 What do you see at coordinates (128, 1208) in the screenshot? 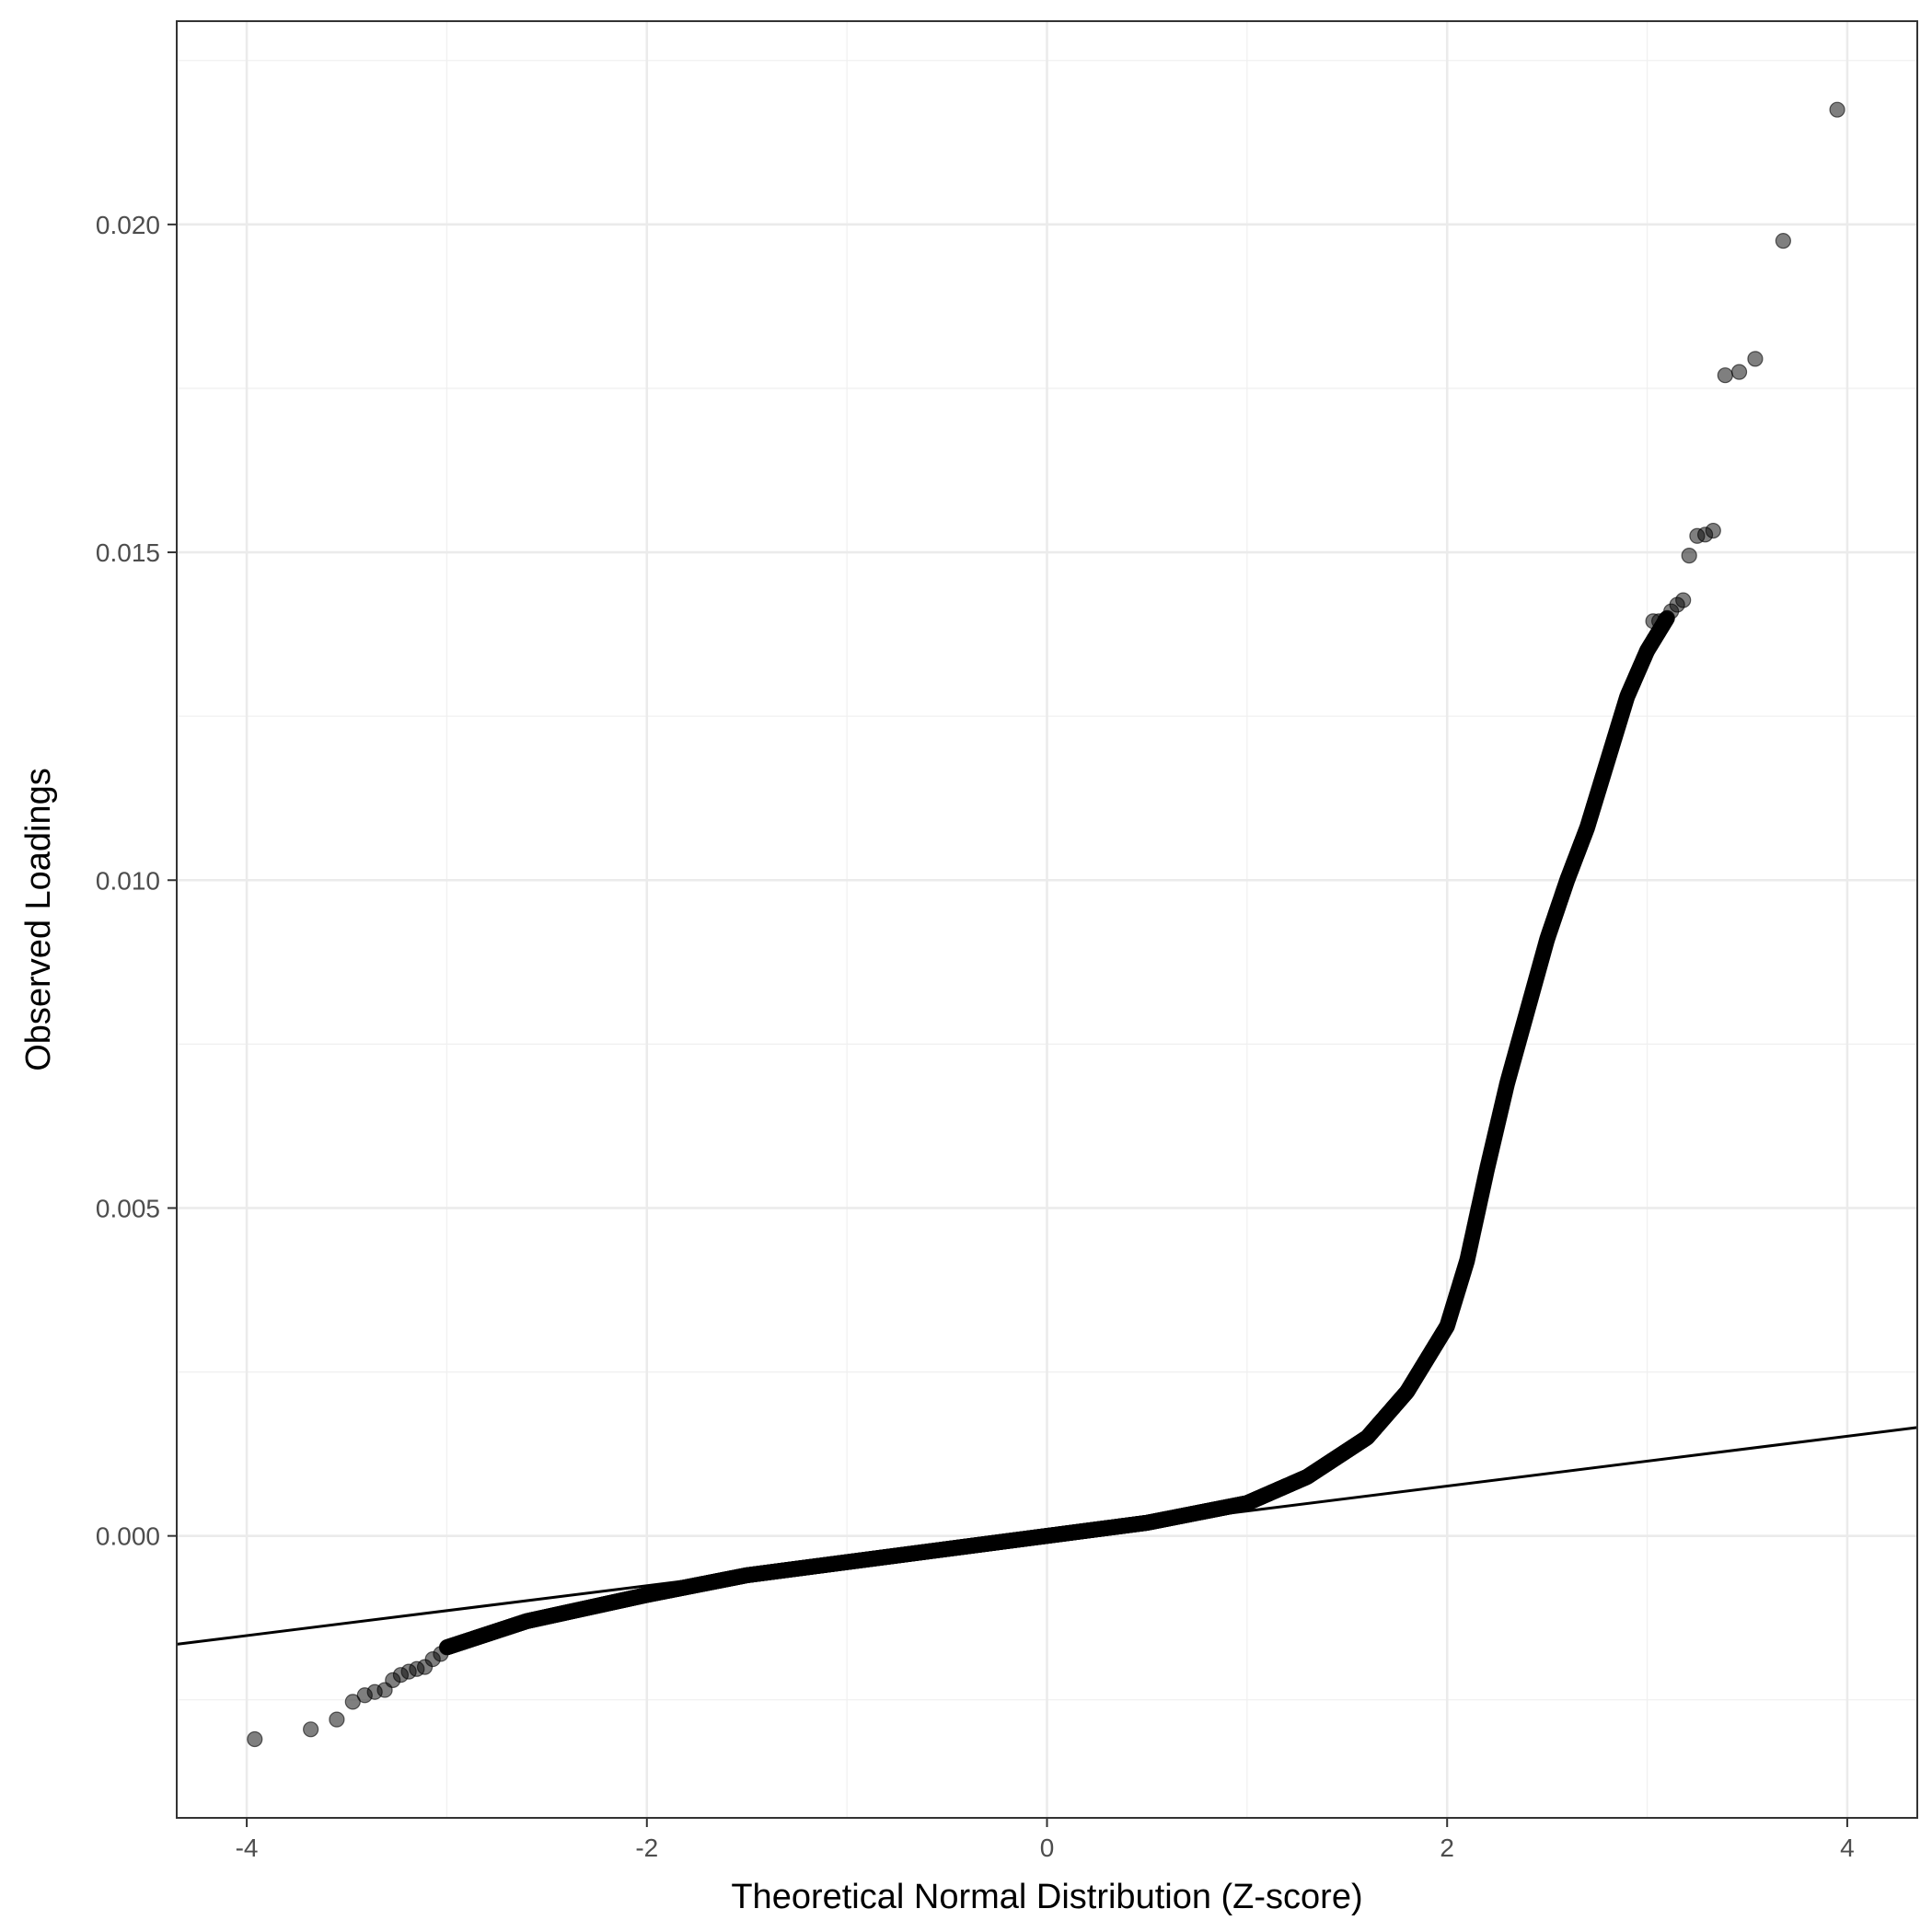
I see `y-tick-label: 0.005` at bounding box center [128, 1208].